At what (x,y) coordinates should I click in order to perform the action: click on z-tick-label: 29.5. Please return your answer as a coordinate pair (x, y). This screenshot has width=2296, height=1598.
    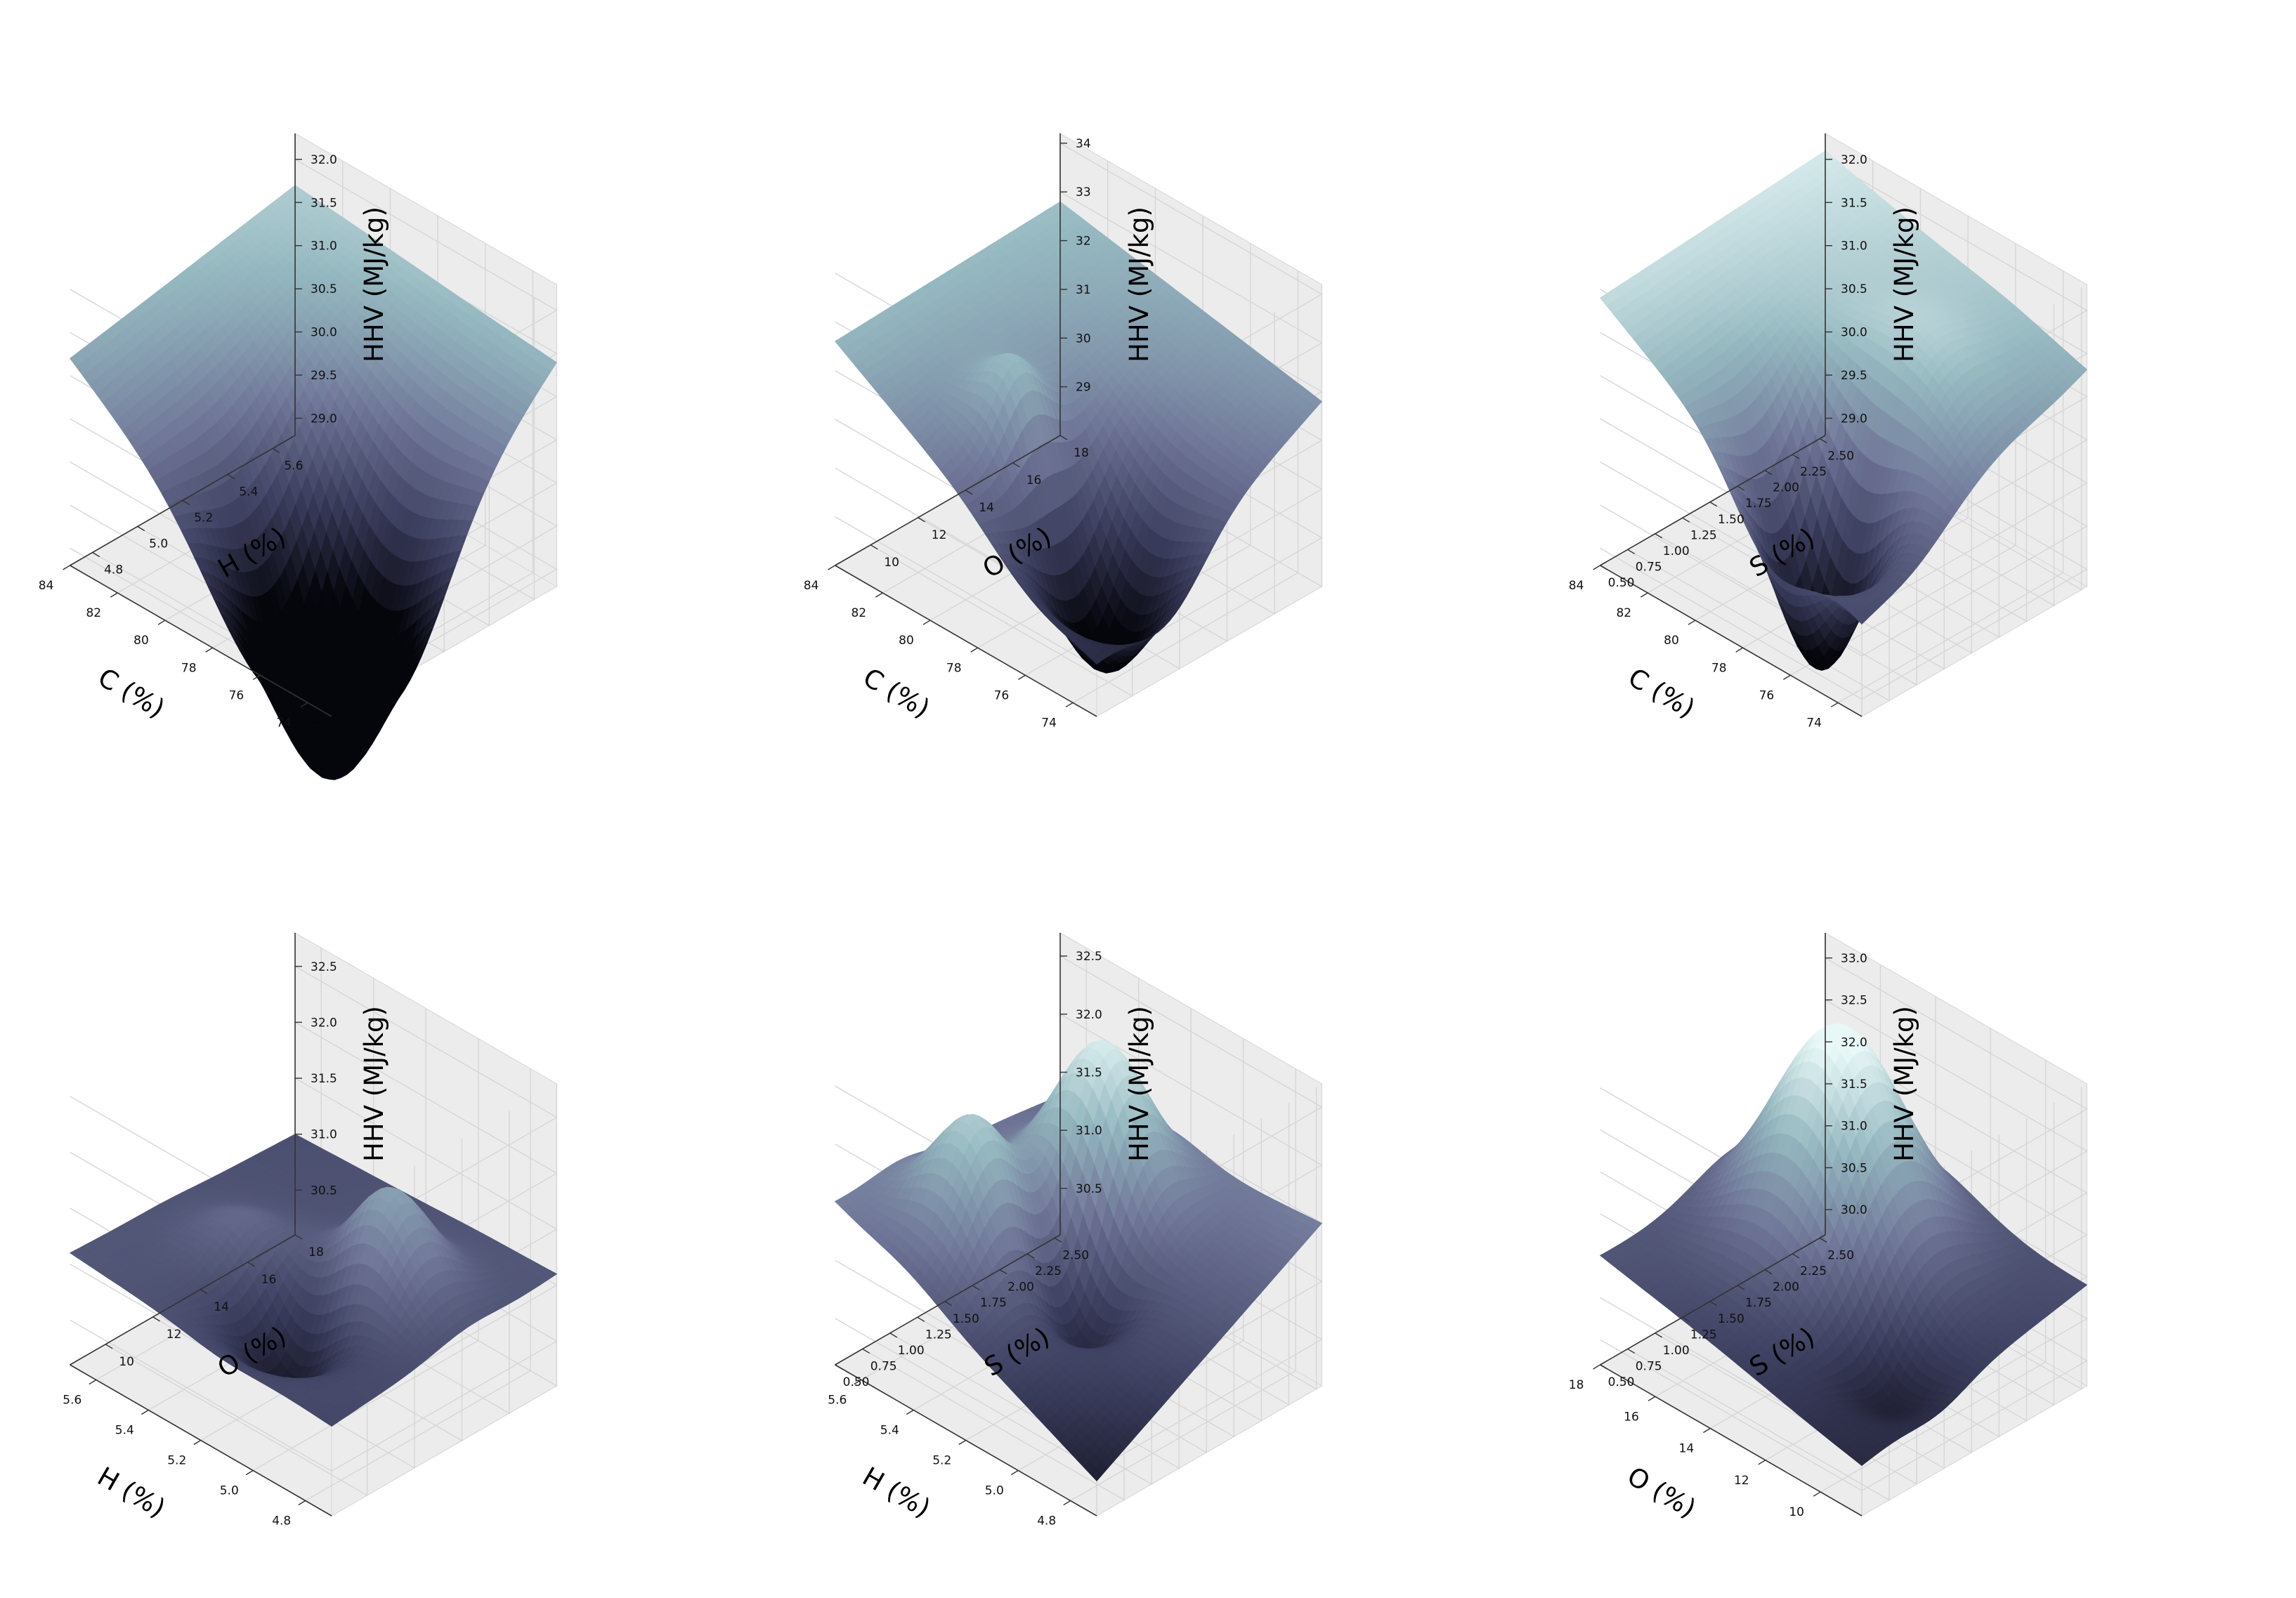
    Looking at the image, I should click on (324, 376).